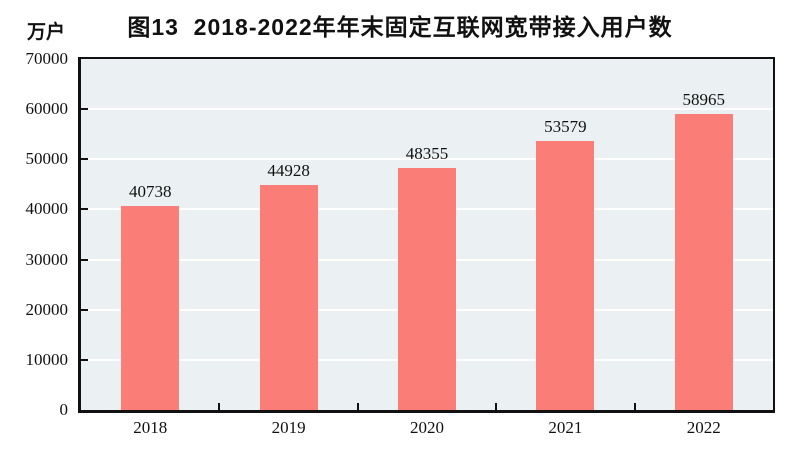  I want to click on y-tick-label-30000: 30000, so click(47, 259).